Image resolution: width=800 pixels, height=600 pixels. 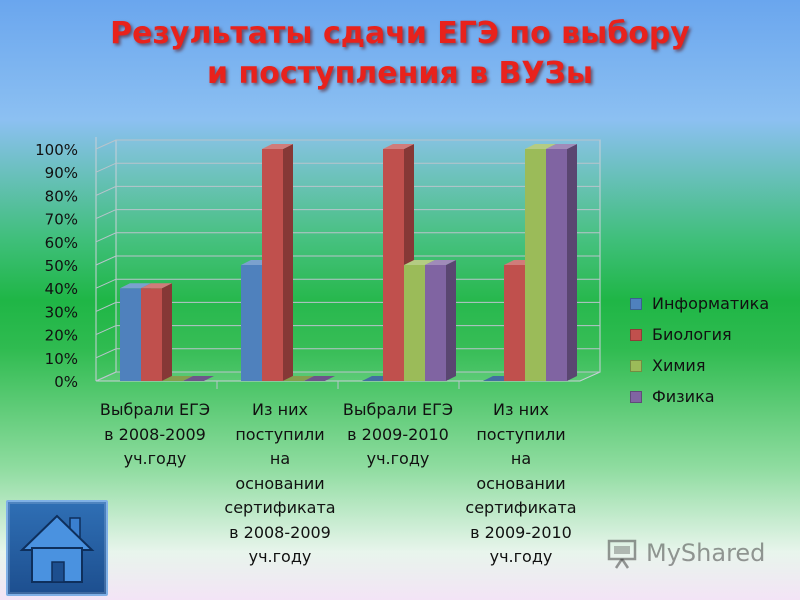 I want to click on slide-title-line-1: Результаты сдачи ЕГЭ по выбору, so click(x=400, y=33).